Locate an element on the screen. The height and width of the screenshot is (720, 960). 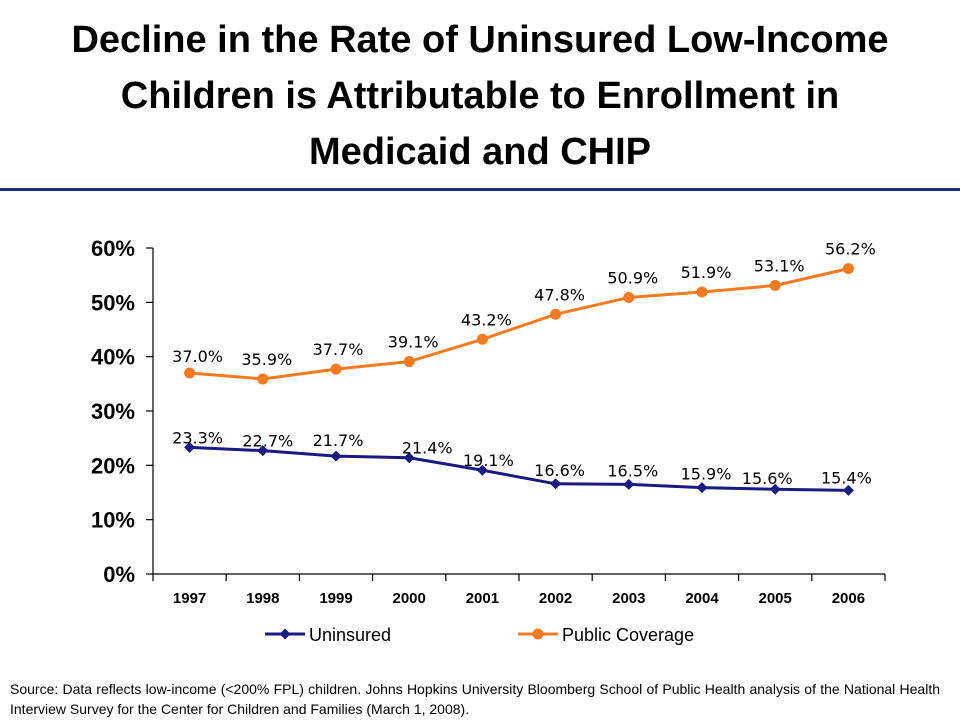
data-label-public: 56.2% is located at coordinates (850, 249).